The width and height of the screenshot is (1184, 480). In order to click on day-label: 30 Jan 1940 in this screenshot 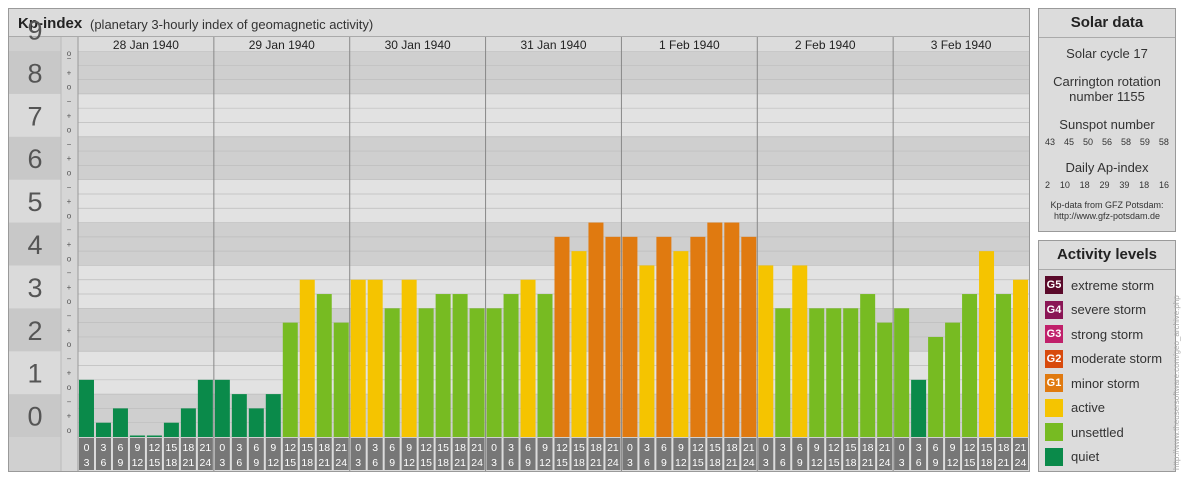, I will do `click(418, 45)`.